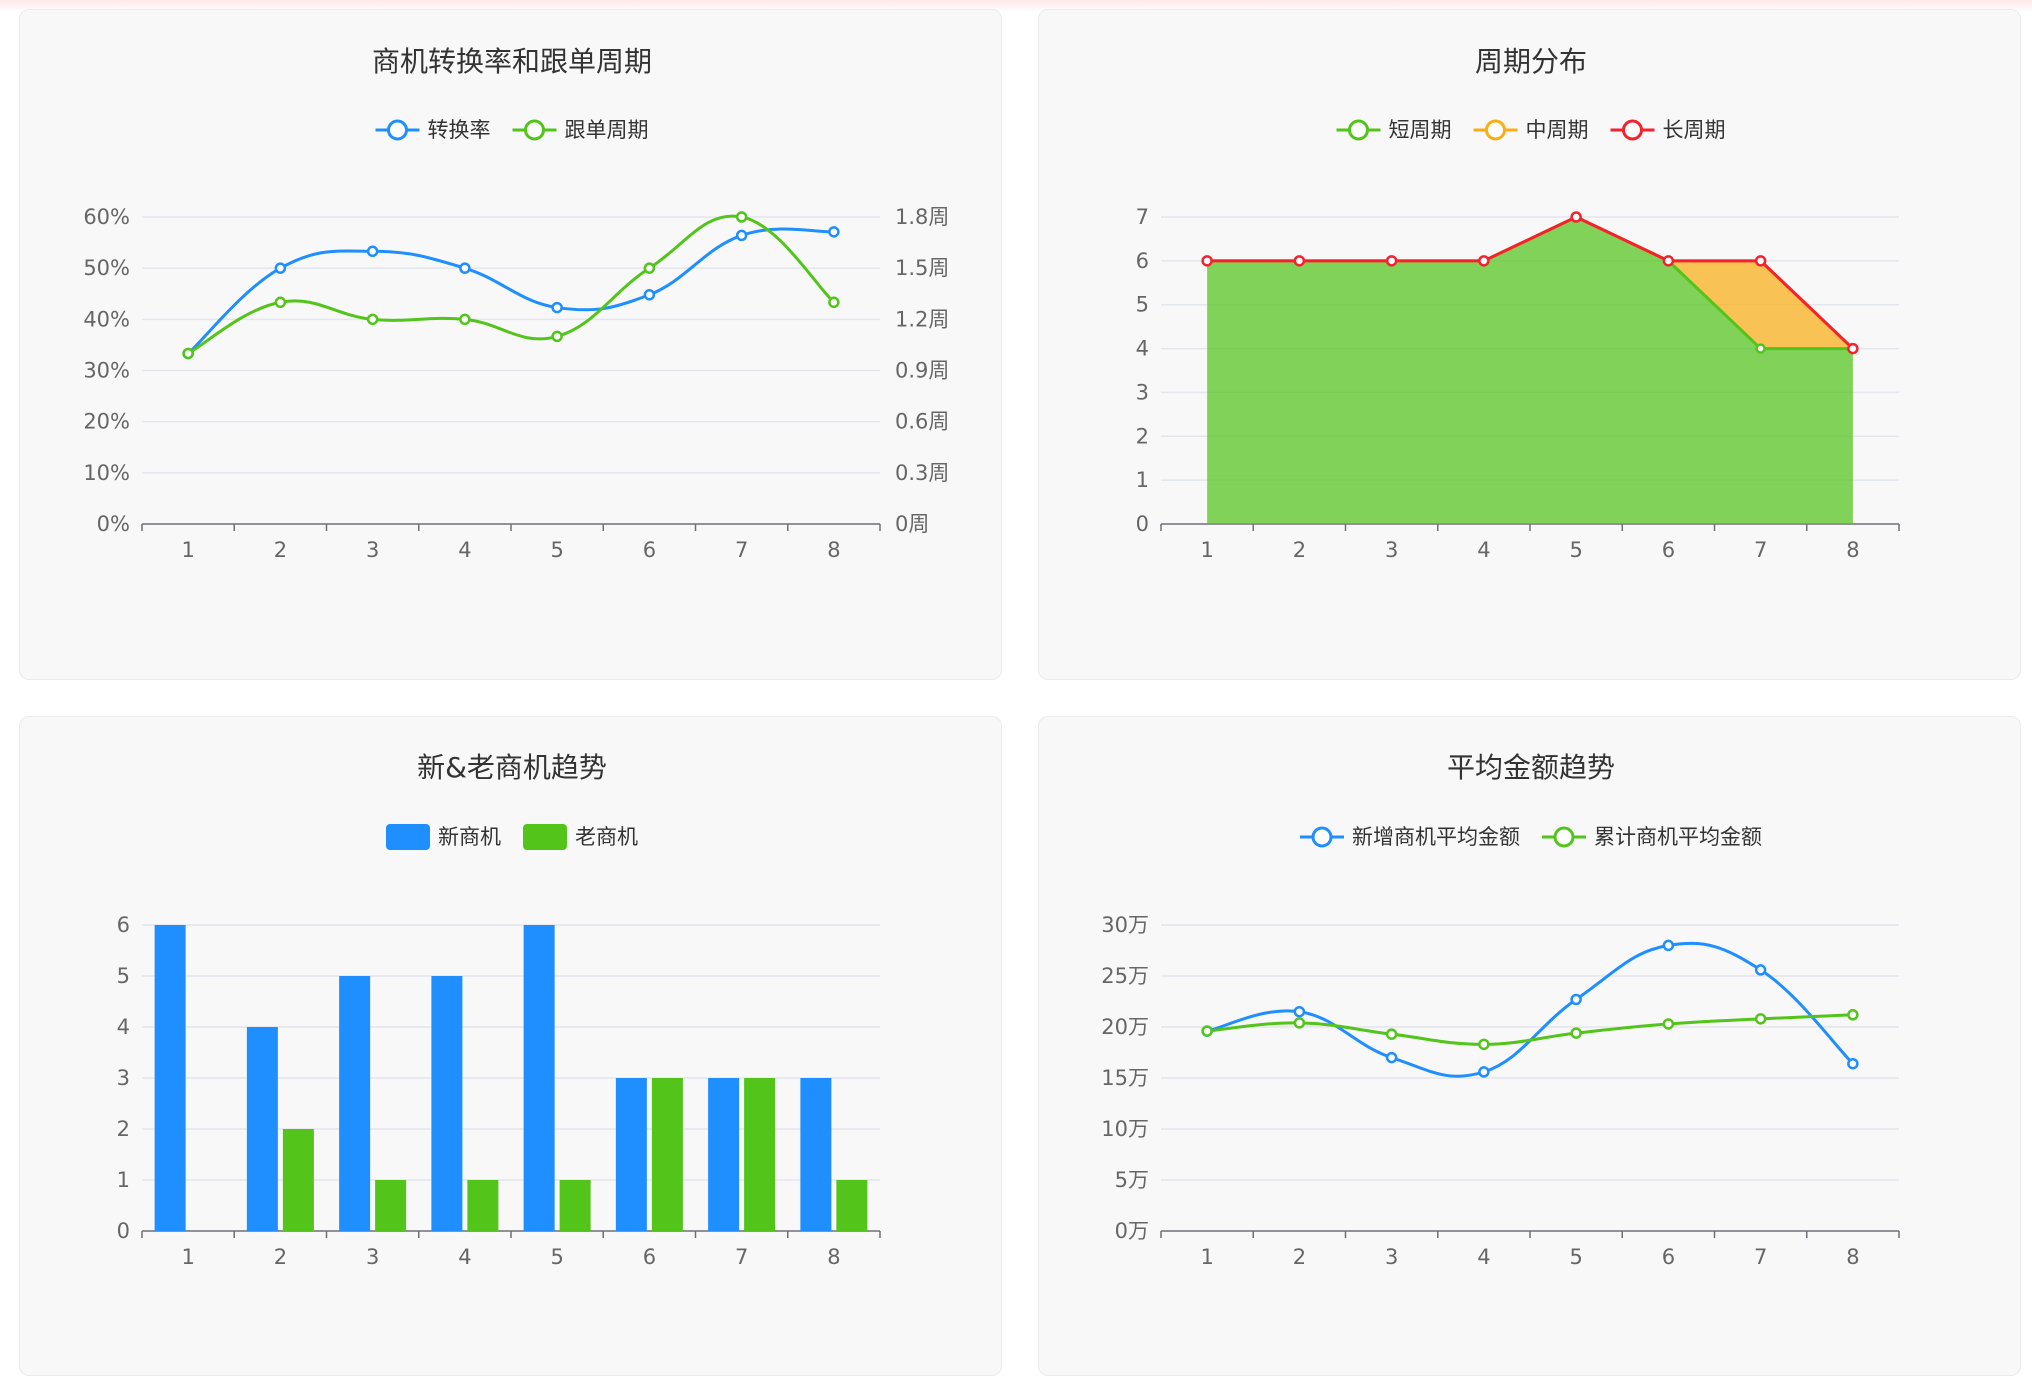 This screenshot has height=1377, width=2032. Describe the element at coordinates (106, 422) in the screenshot. I see `y-tick-label: 20%` at that location.